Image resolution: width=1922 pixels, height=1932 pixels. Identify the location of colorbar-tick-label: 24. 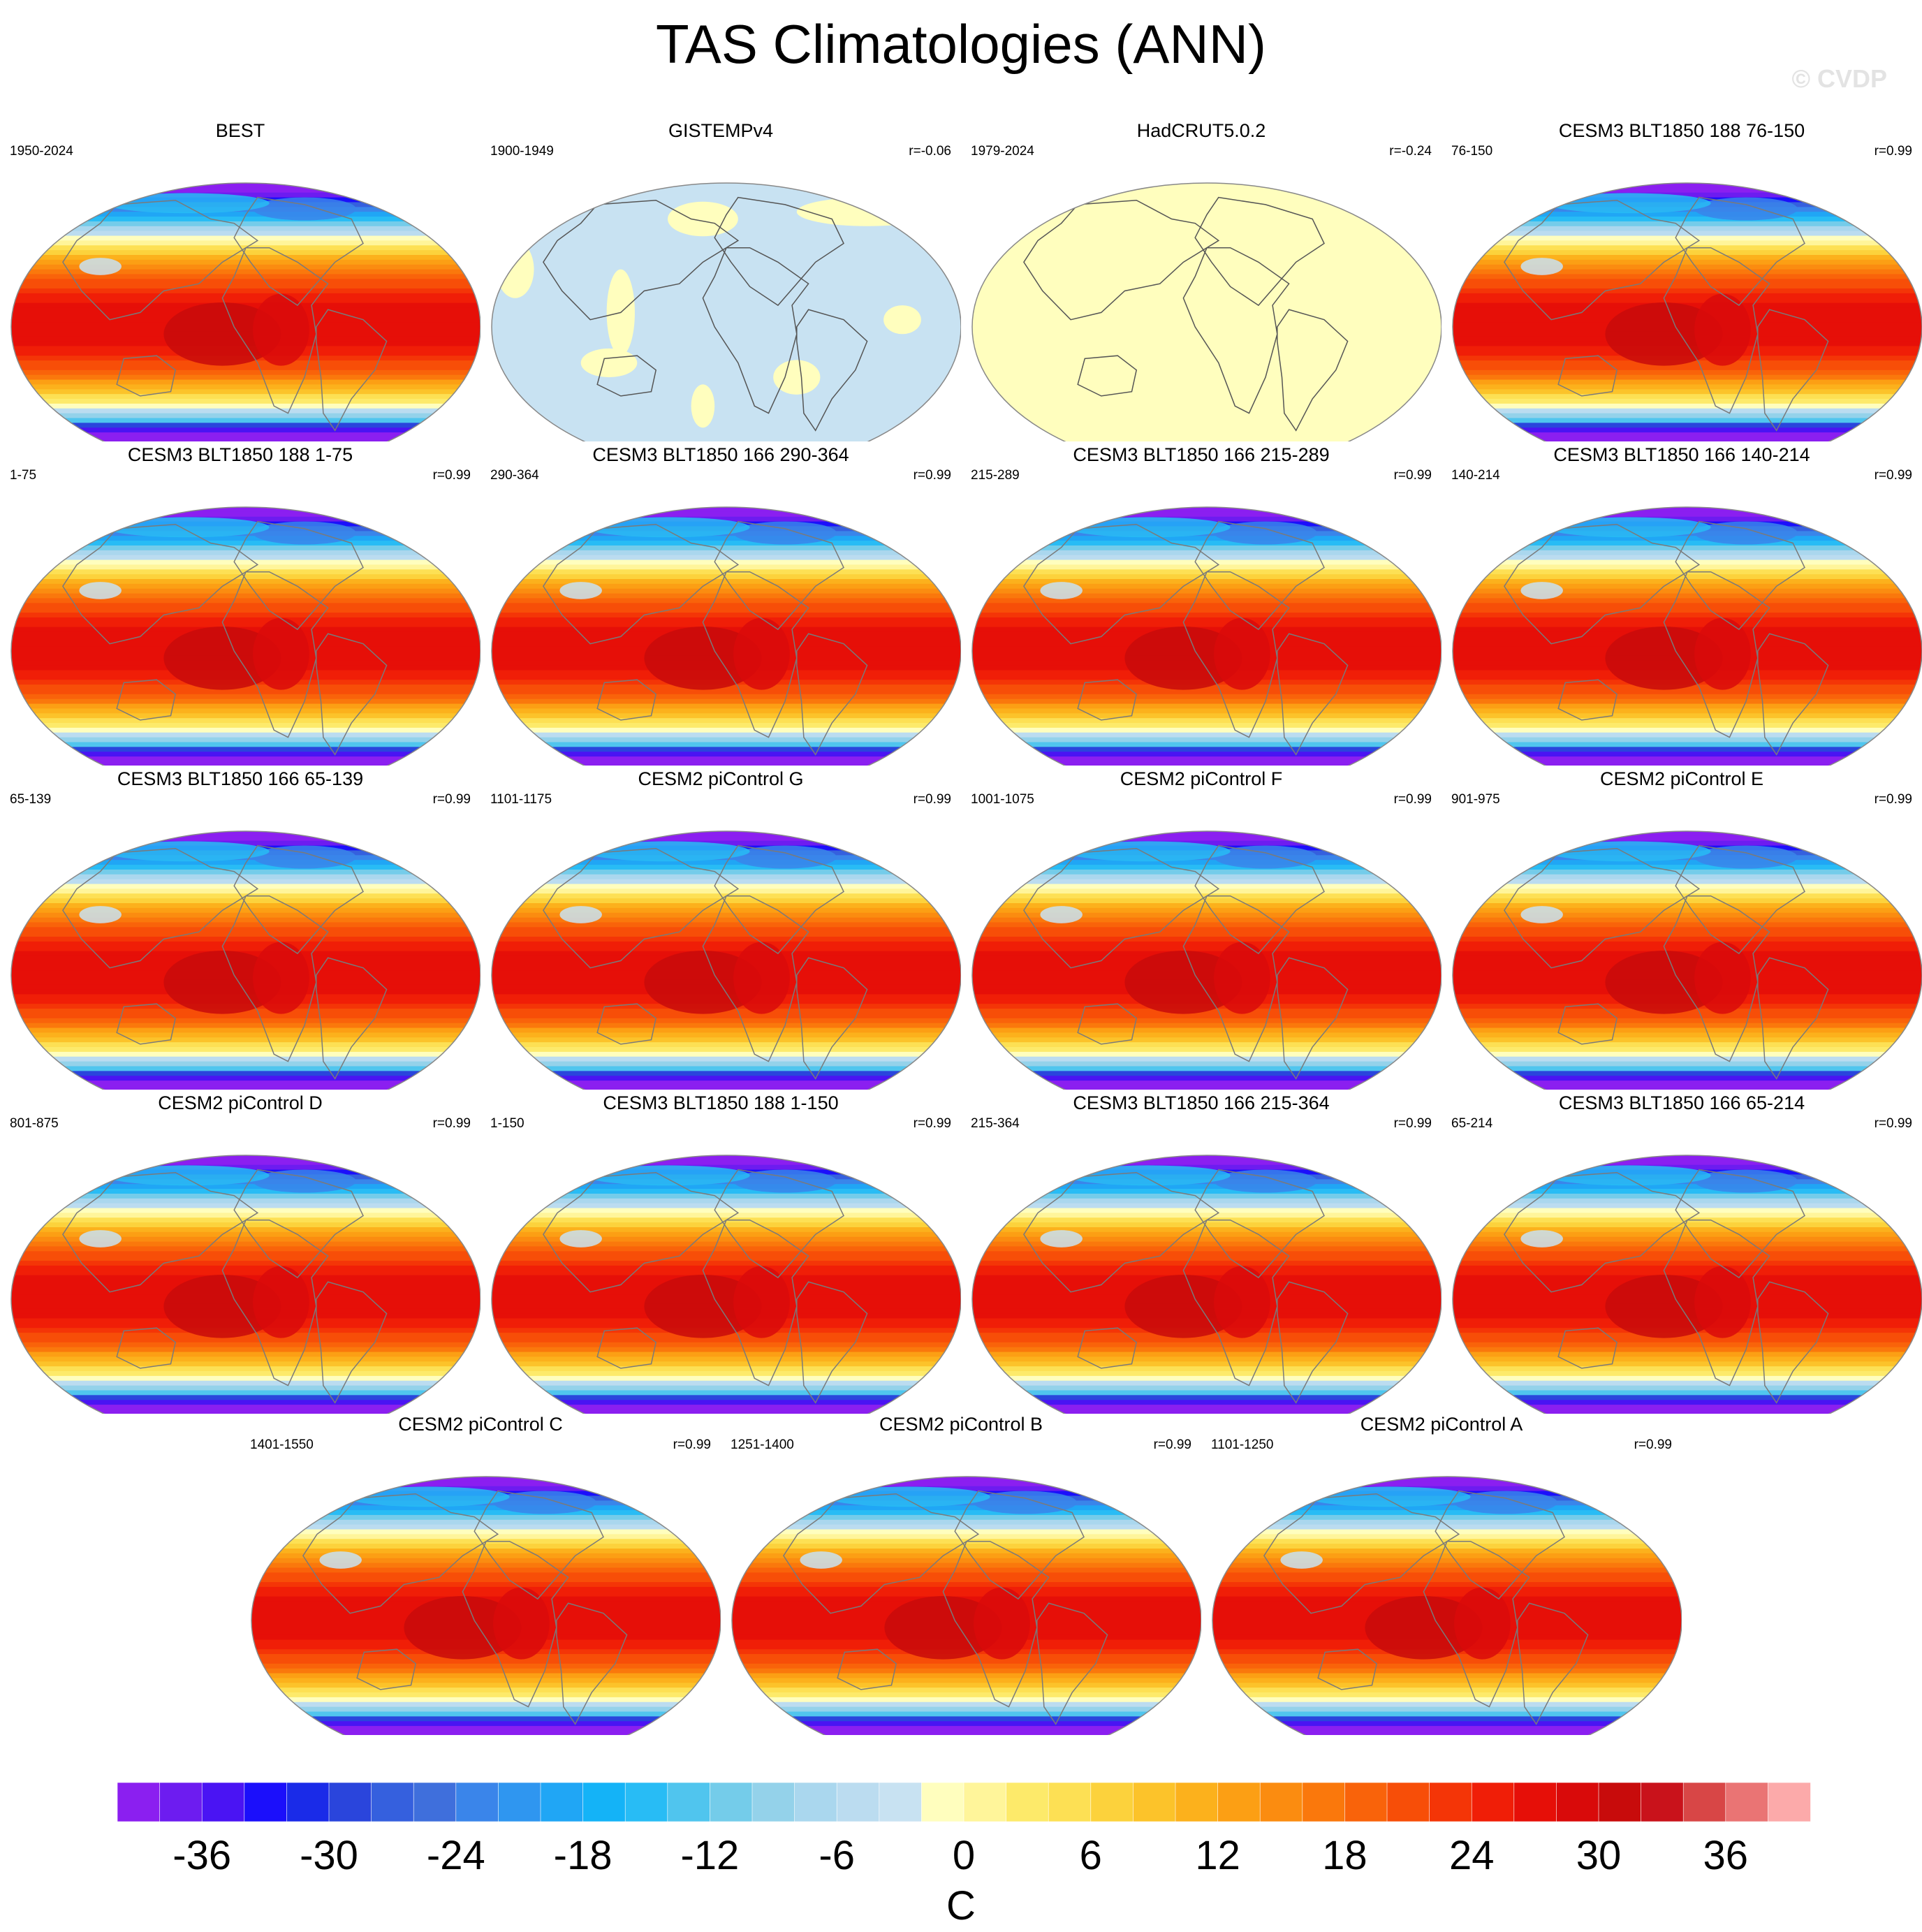
(1472, 1855).